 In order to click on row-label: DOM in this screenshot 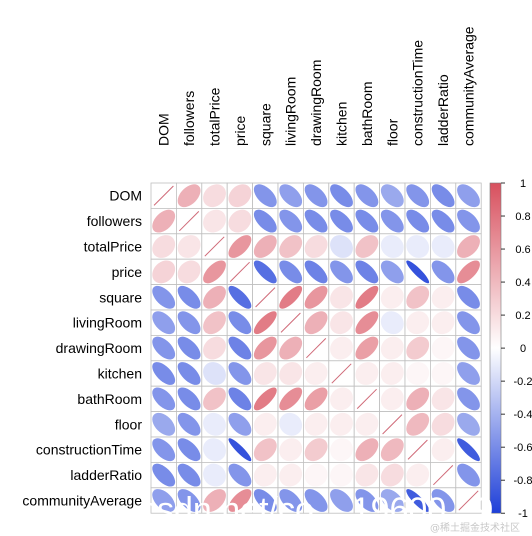, I will do `click(125, 196)`.